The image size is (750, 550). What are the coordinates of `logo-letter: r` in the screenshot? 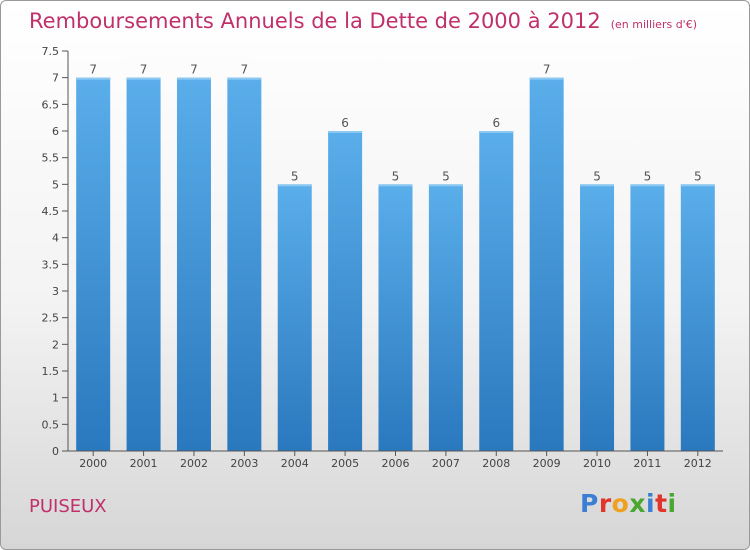 It's located at (605, 503).